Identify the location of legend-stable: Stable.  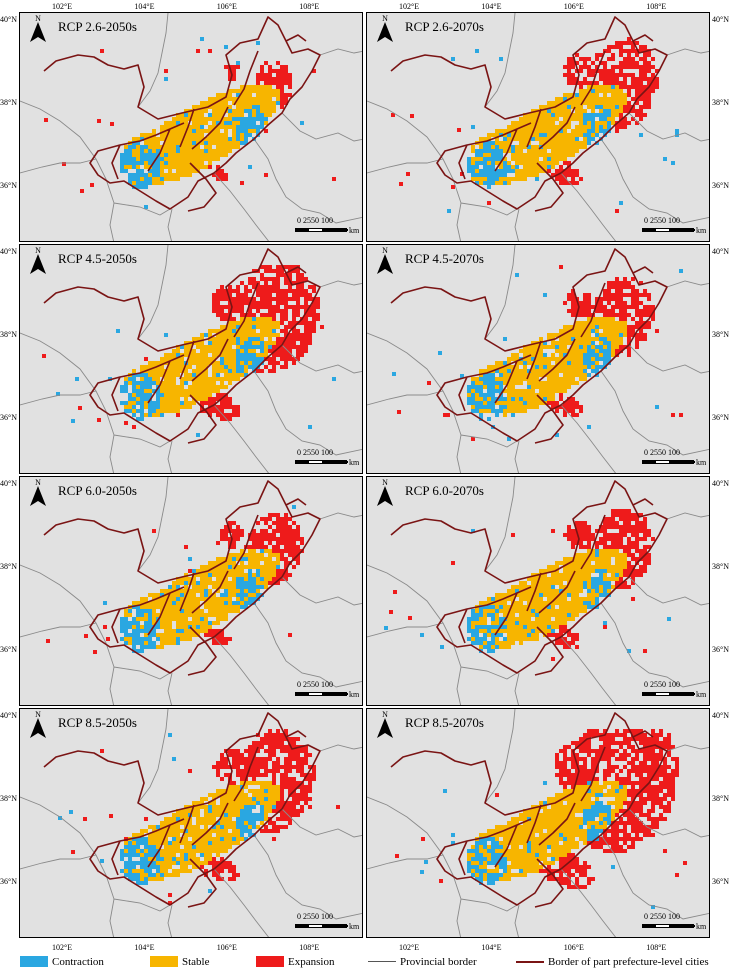
(180, 961).